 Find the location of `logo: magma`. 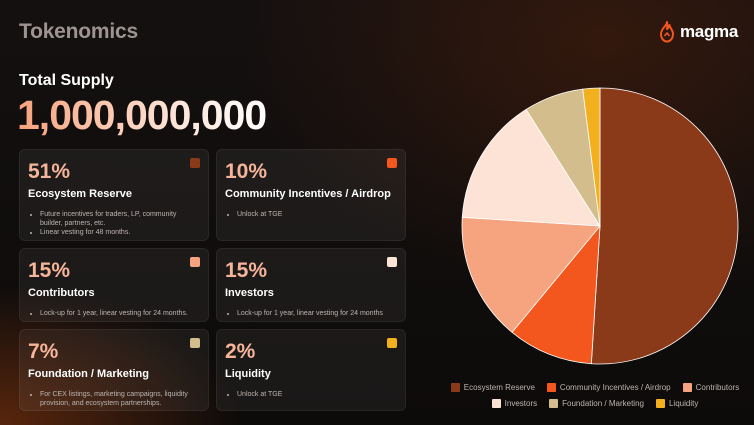

logo: magma is located at coordinates (697, 32).